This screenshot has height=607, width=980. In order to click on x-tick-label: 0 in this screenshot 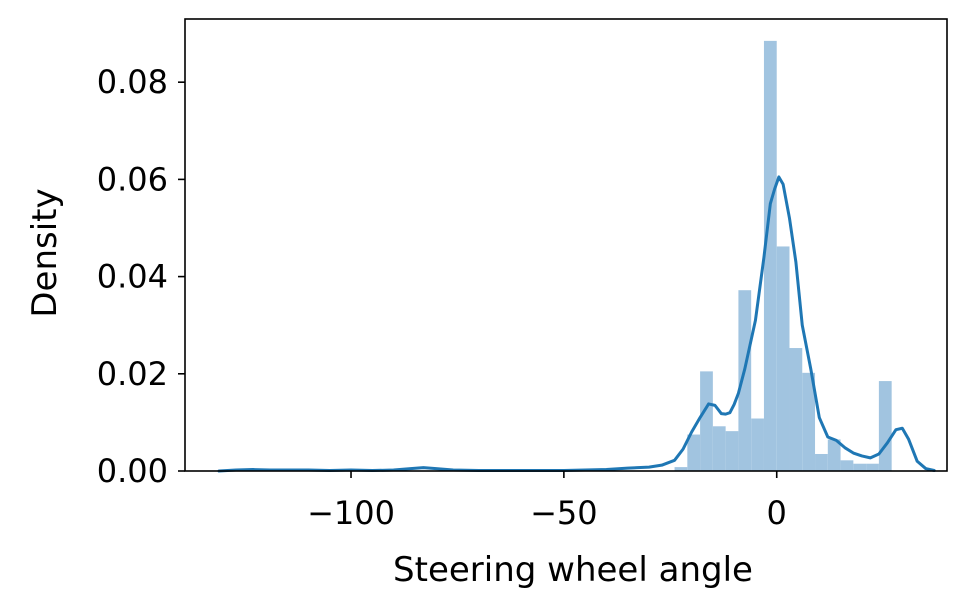, I will do `click(777, 513)`.